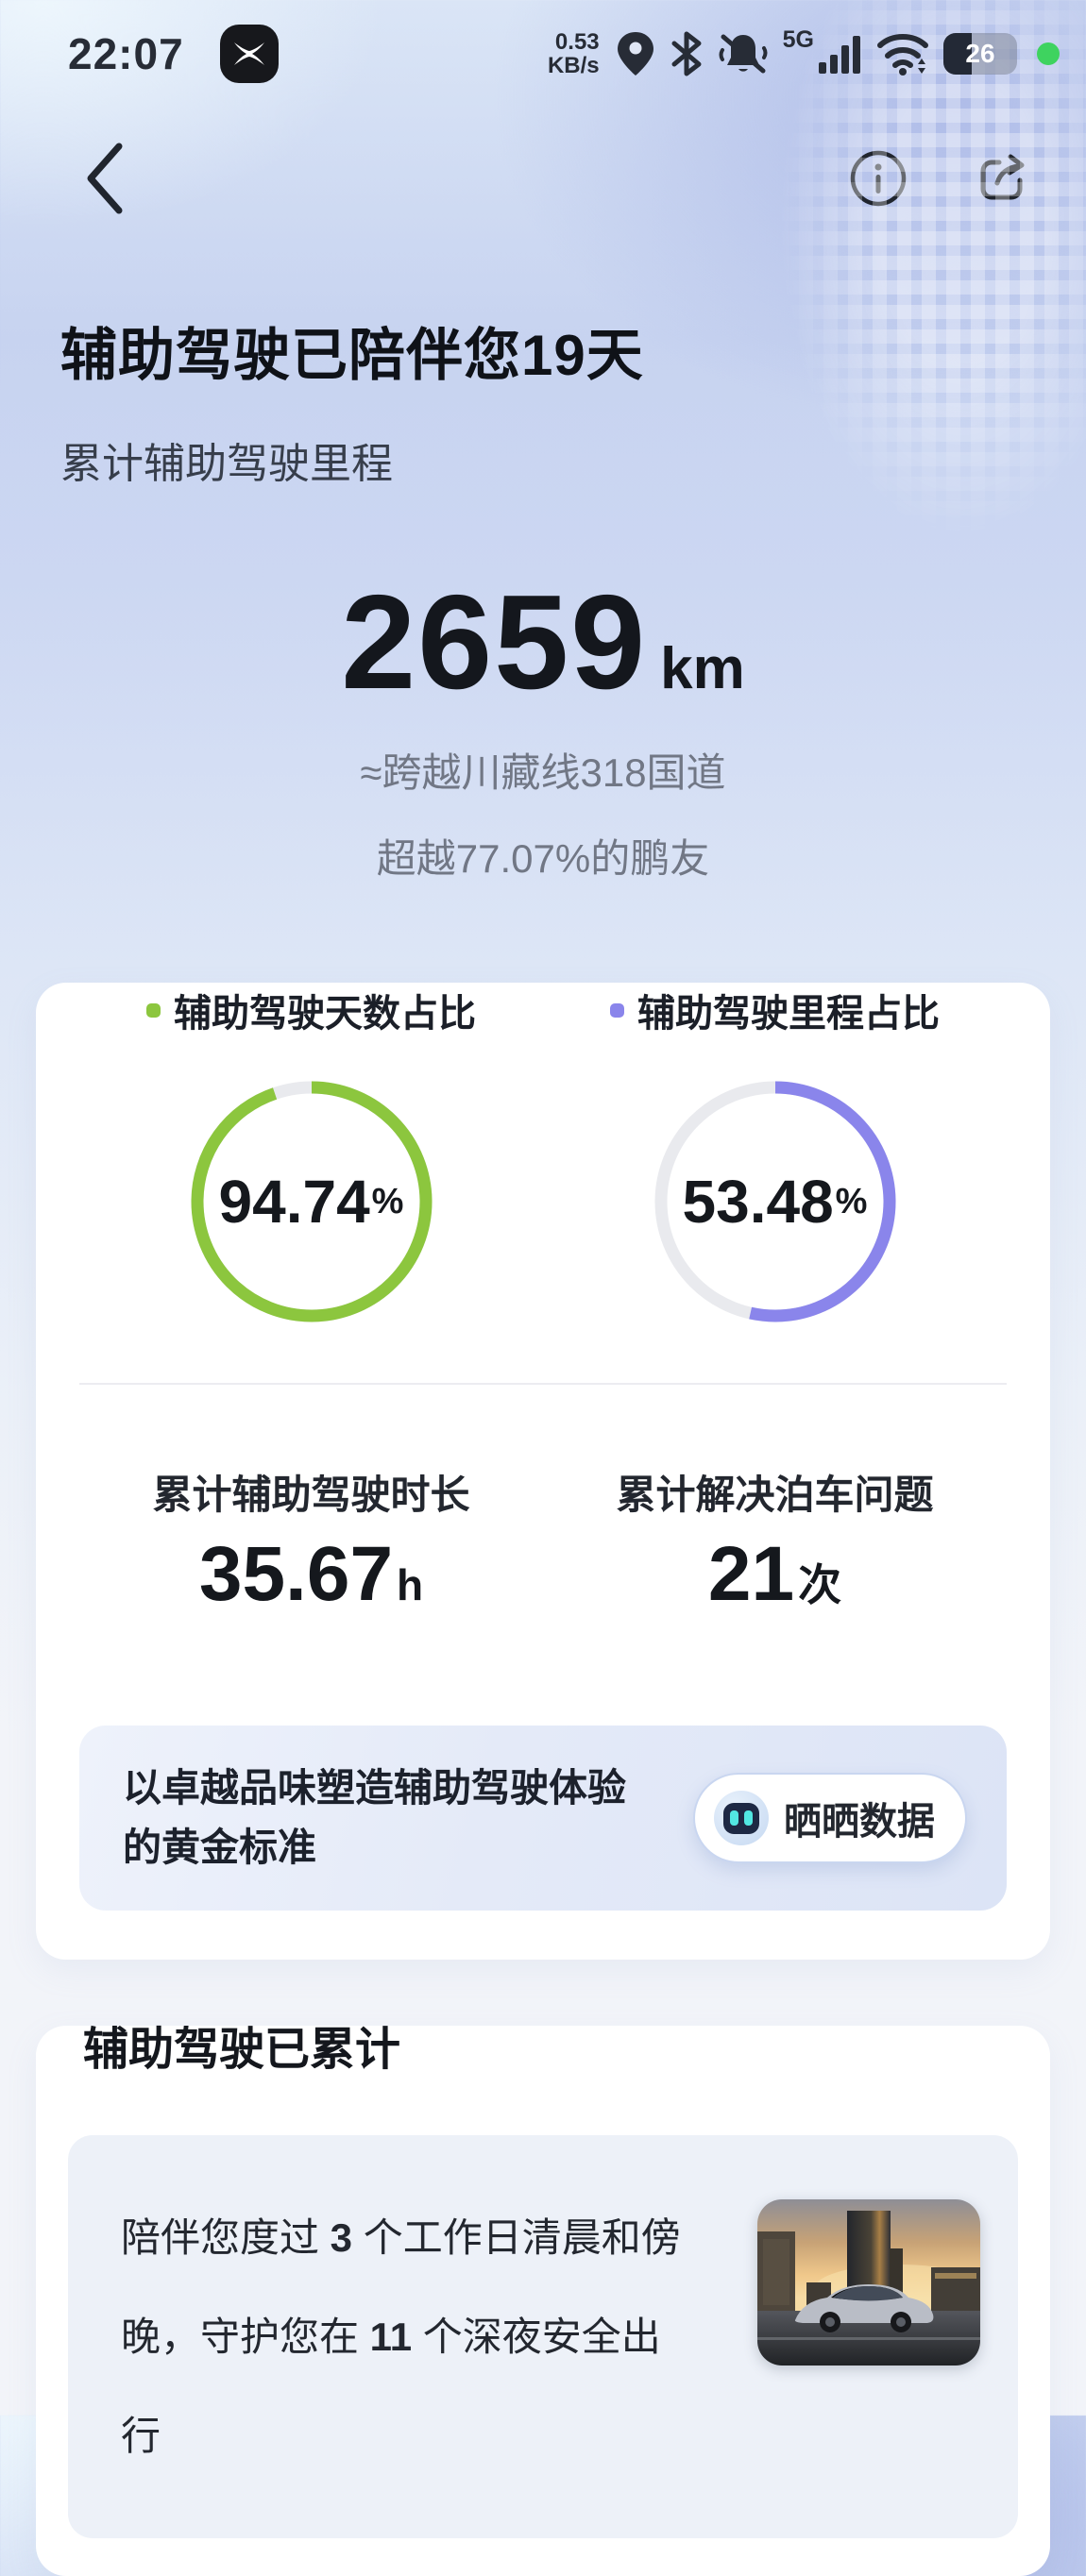  Describe the element at coordinates (734, 1818) in the screenshot. I see `robot-eye-left` at that location.